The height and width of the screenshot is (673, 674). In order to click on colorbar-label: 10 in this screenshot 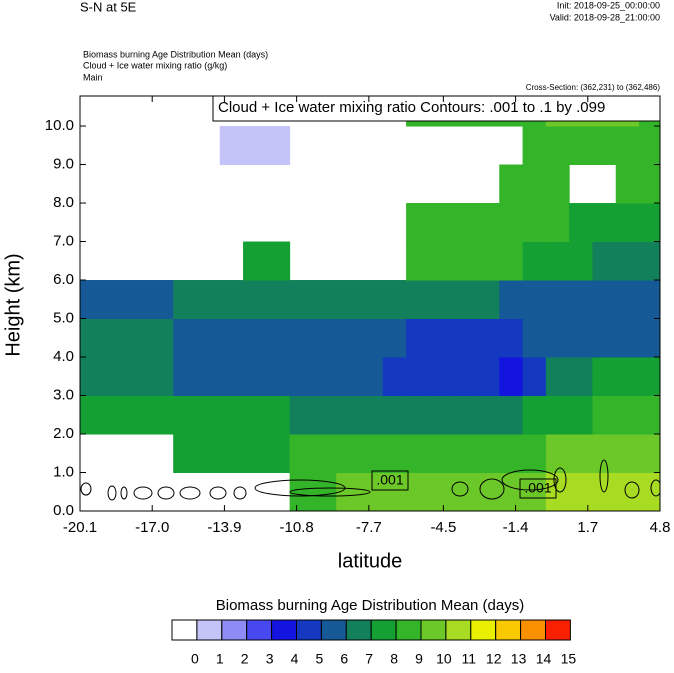, I will do `click(444, 659)`.